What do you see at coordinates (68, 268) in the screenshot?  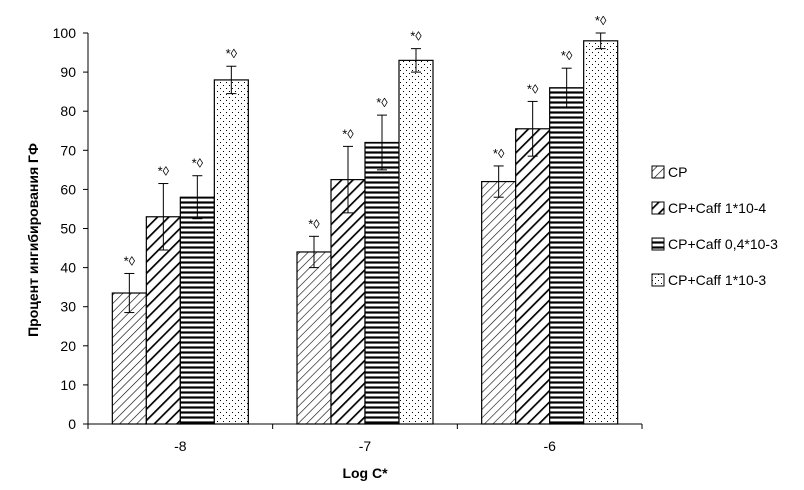 I see `y-tick-label: 40` at bounding box center [68, 268].